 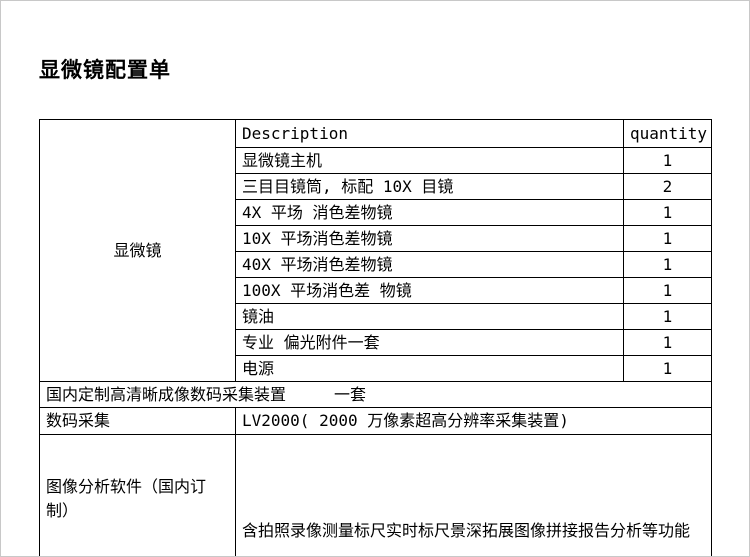 I want to click on digital-capture-value: LV2000( 2000 万像素超高分辨率采集装置), so click(x=473, y=421).